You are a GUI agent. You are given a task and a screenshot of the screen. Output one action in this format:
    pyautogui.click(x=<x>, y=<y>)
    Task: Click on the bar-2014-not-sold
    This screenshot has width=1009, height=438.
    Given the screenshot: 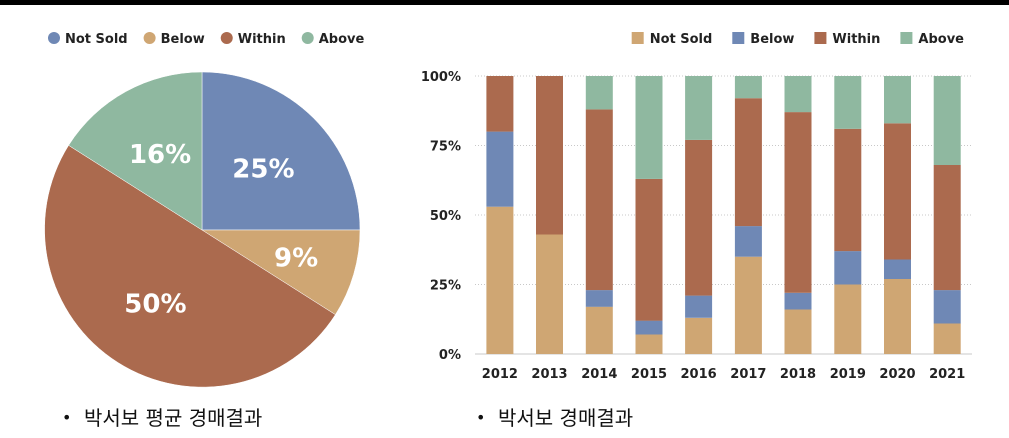 What is the action you would take?
    pyautogui.click(x=599, y=330)
    